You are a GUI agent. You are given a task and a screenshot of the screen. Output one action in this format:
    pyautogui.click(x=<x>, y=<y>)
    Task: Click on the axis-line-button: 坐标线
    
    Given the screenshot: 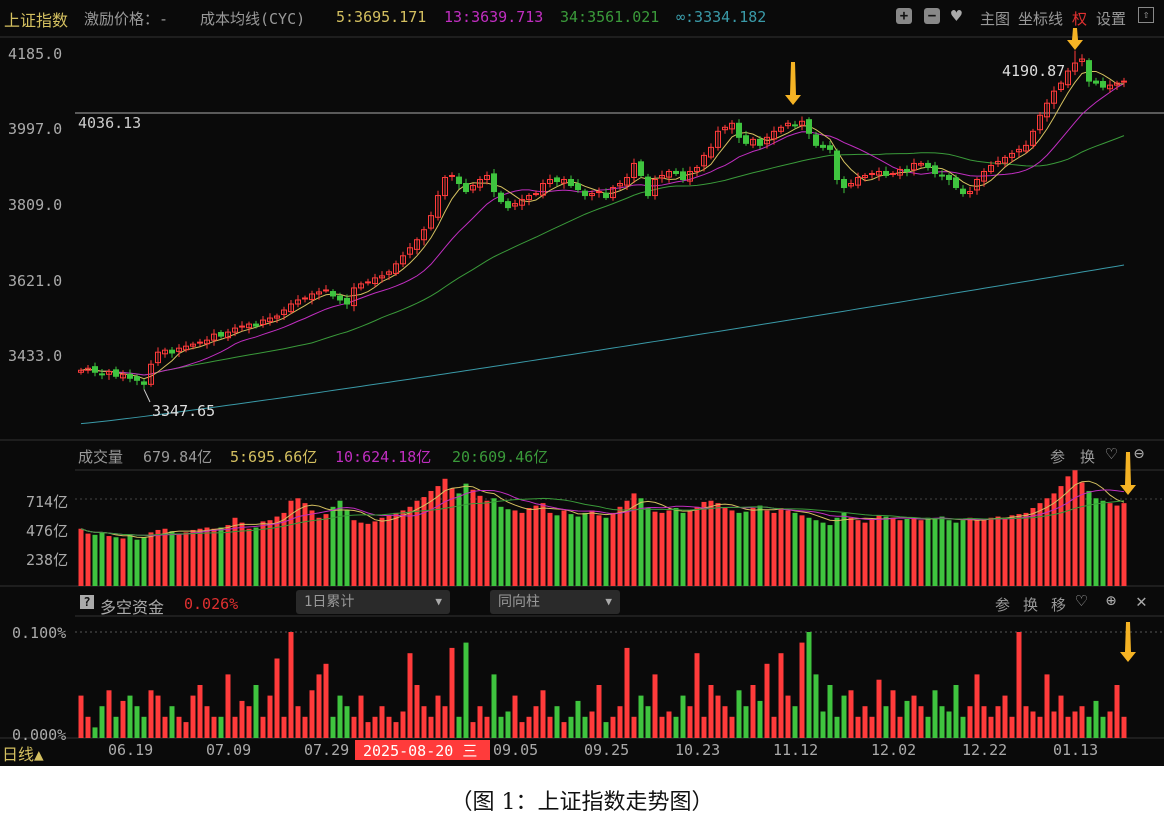 What is the action you would take?
    pyautogui.click(x=1041, y=19)
    